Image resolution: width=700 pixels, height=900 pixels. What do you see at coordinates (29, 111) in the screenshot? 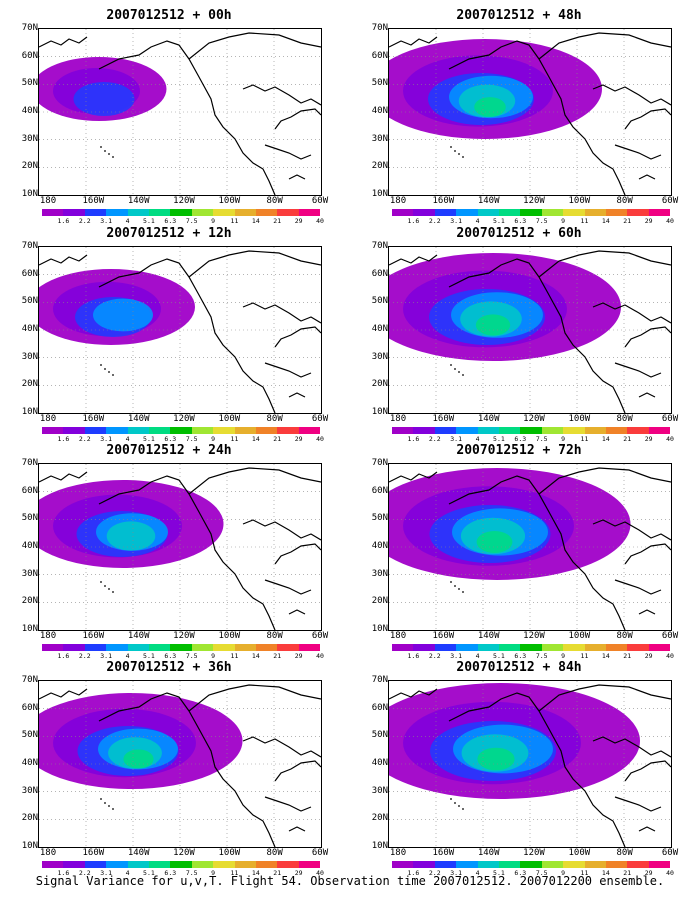
I see `latitude-label: 40N` at bounding box center [29, 111].